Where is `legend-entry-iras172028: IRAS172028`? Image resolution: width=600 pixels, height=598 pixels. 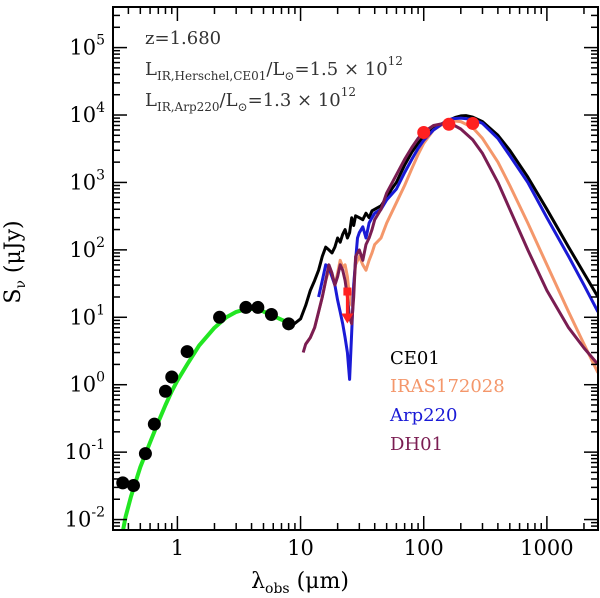
legend-entry-iras172028: IRAS172028 is located at coordinates (447, 386).